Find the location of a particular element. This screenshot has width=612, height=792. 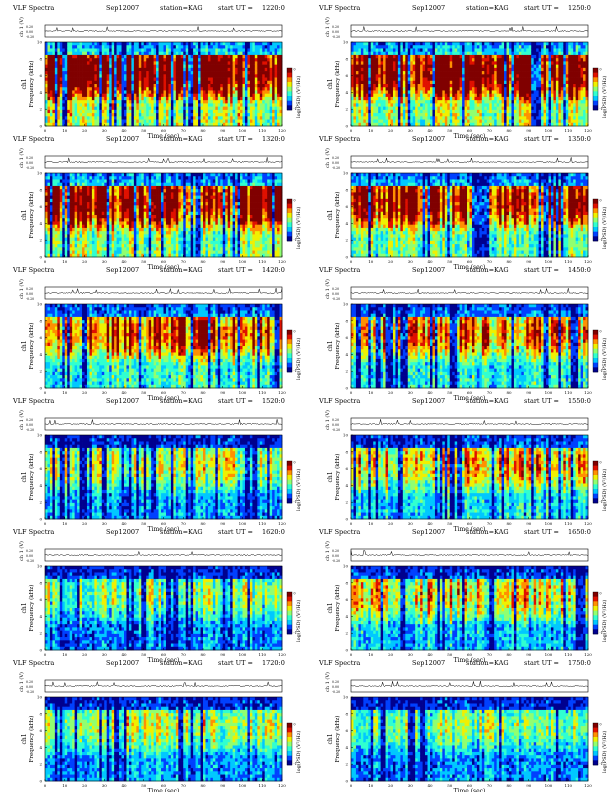

waveform-line is located at coordinates (163, 29).